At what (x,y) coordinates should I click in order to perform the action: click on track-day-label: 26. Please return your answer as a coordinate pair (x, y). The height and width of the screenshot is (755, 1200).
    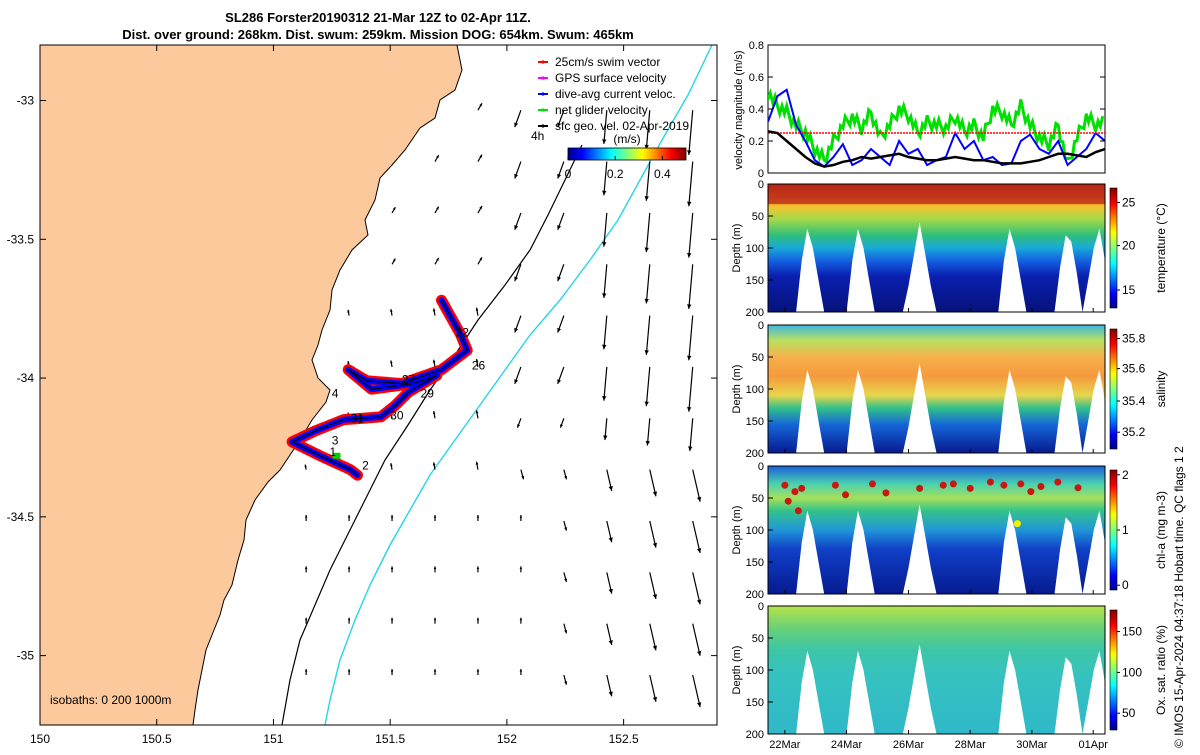
    Looking at the image, I should click on (479, 366).